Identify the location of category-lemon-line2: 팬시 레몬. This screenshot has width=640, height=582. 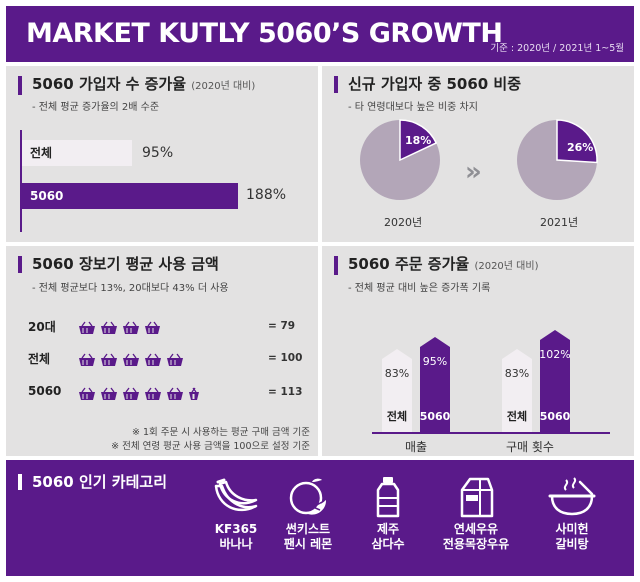
(308, 544).